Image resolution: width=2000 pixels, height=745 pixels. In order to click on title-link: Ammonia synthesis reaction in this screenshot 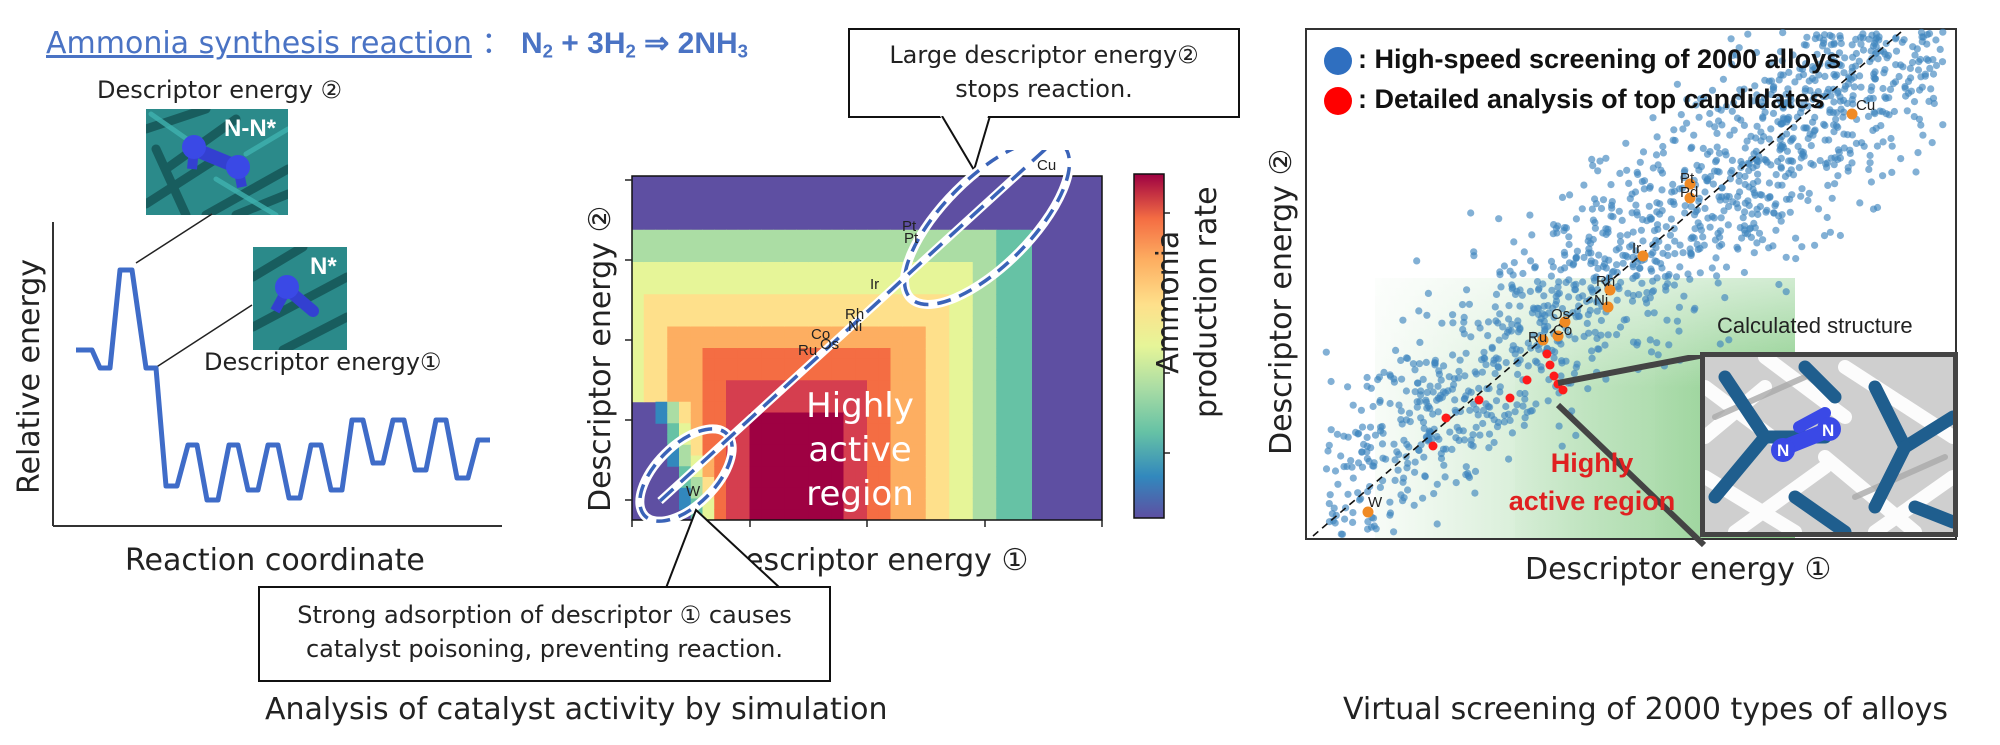, I will do `click(259, 43)`.